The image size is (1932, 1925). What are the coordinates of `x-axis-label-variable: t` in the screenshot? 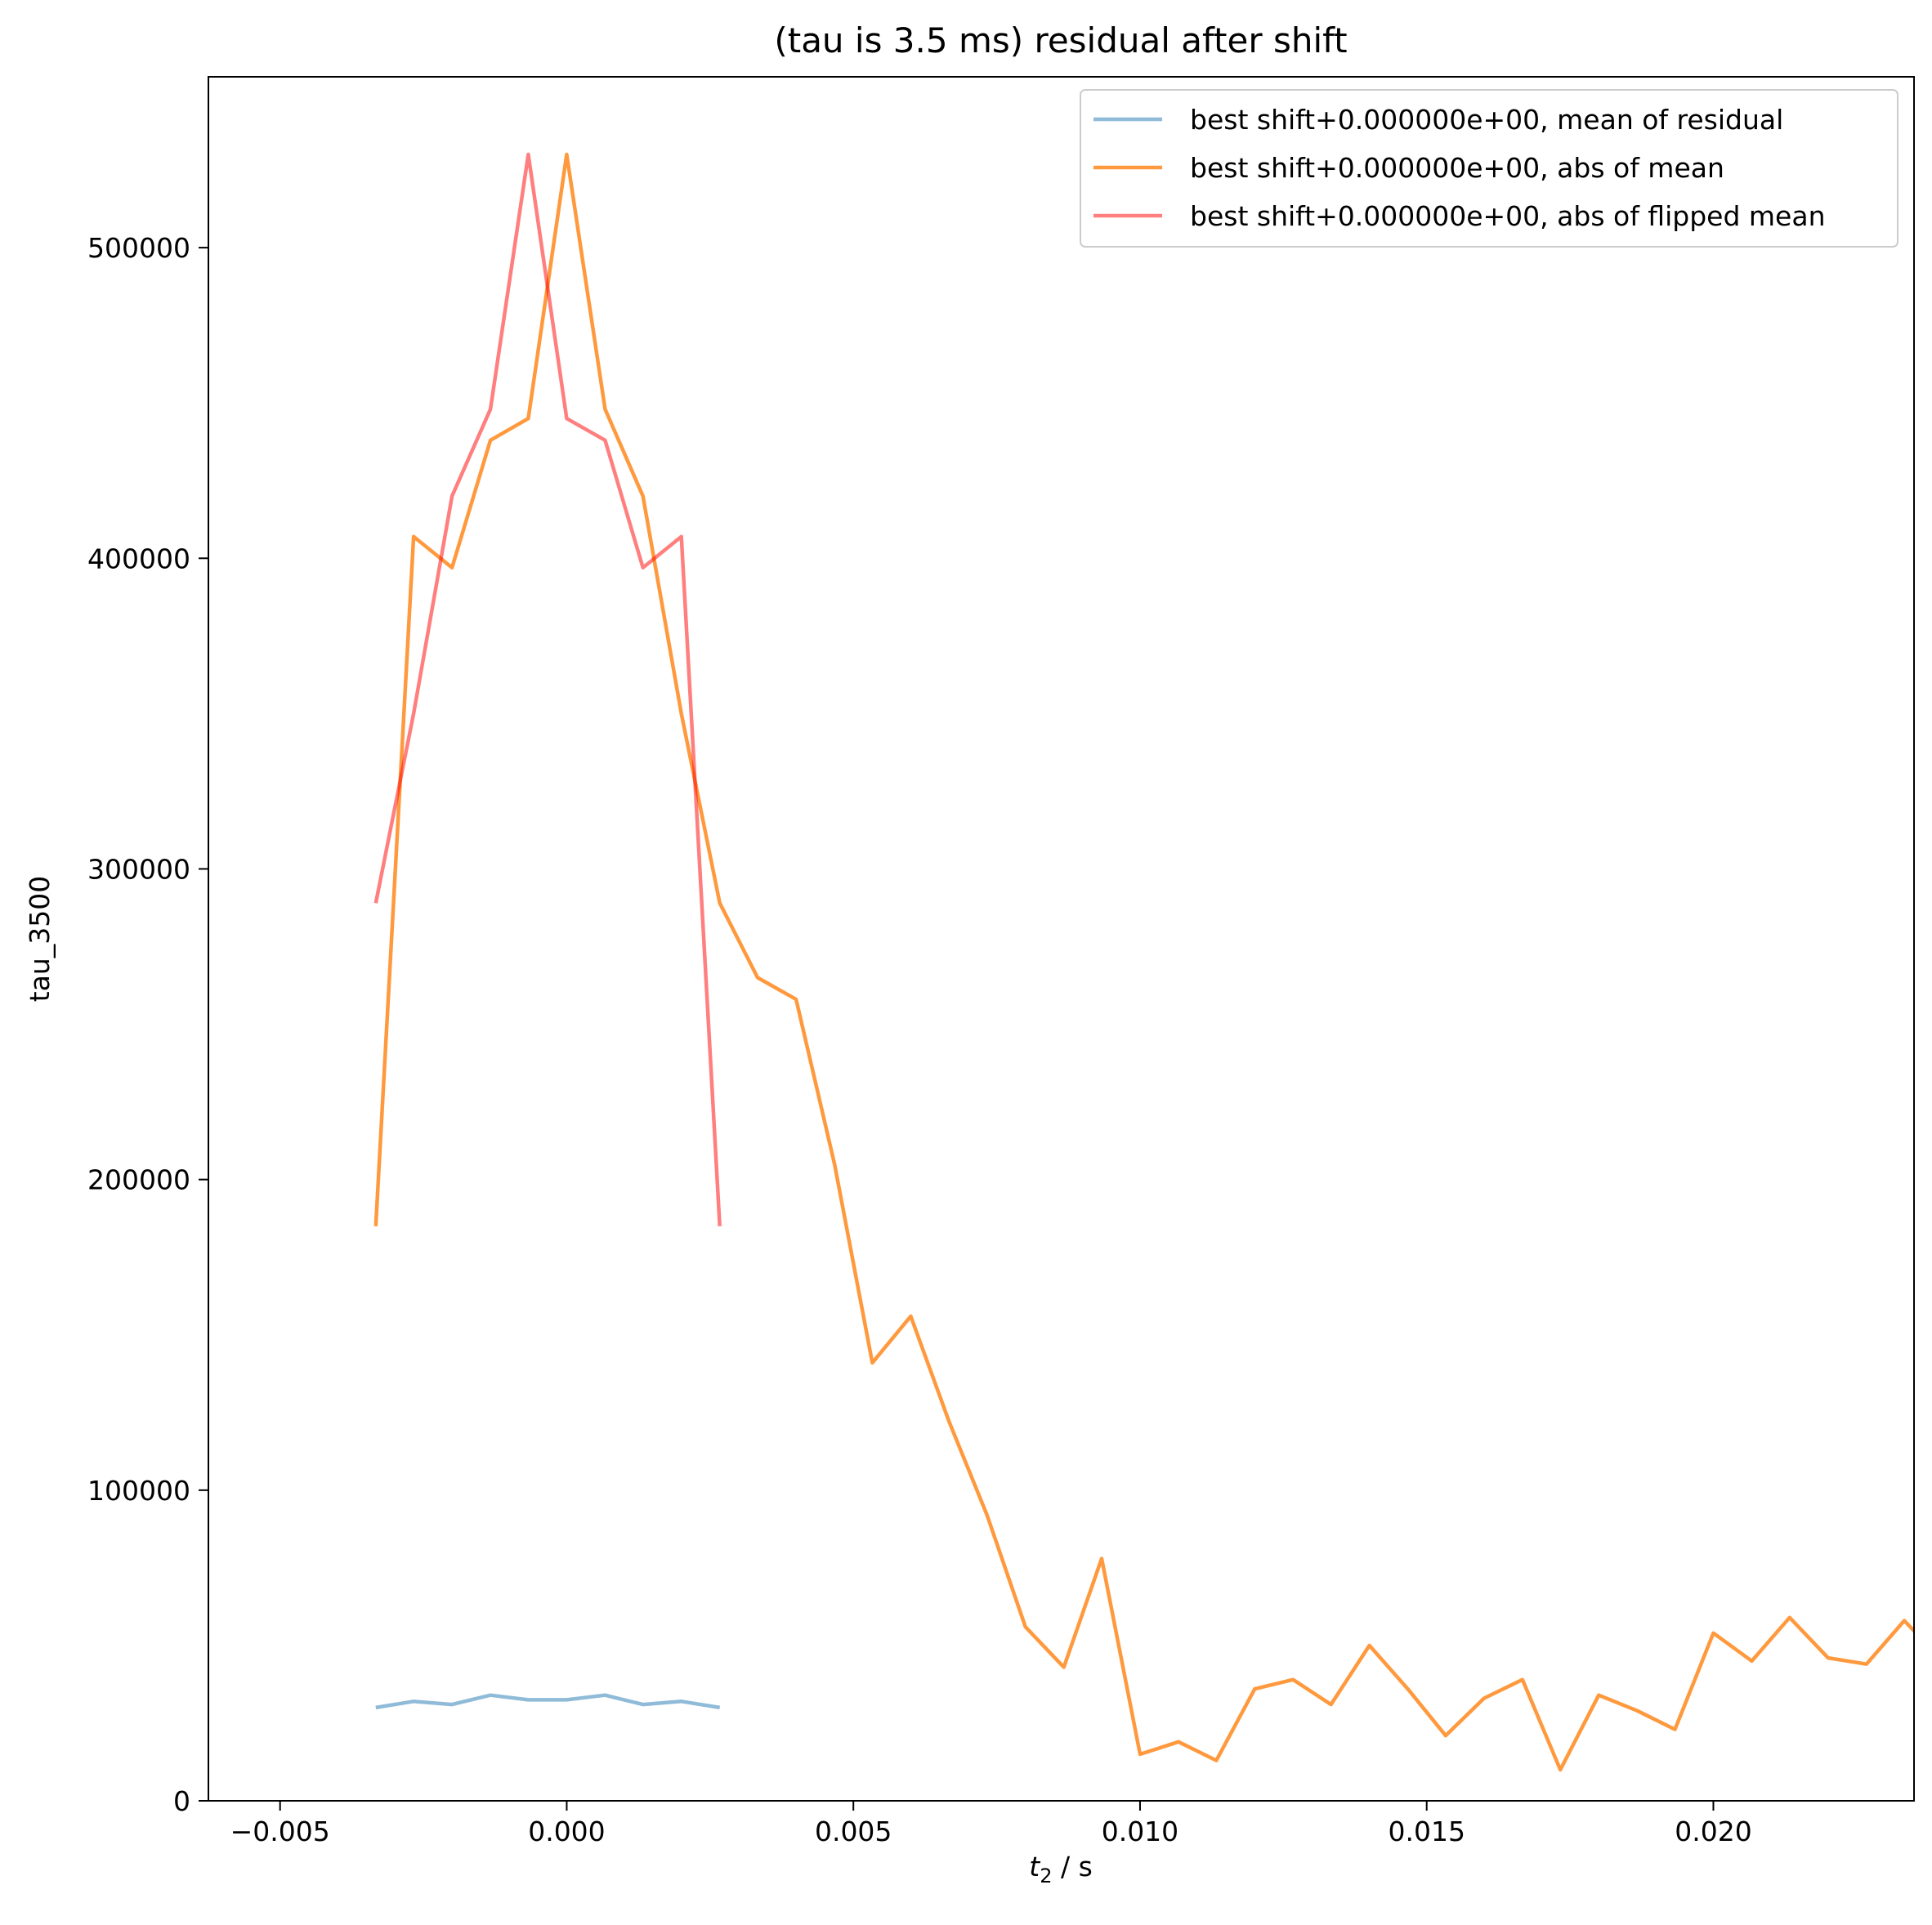 It's located at (1034, 1867).